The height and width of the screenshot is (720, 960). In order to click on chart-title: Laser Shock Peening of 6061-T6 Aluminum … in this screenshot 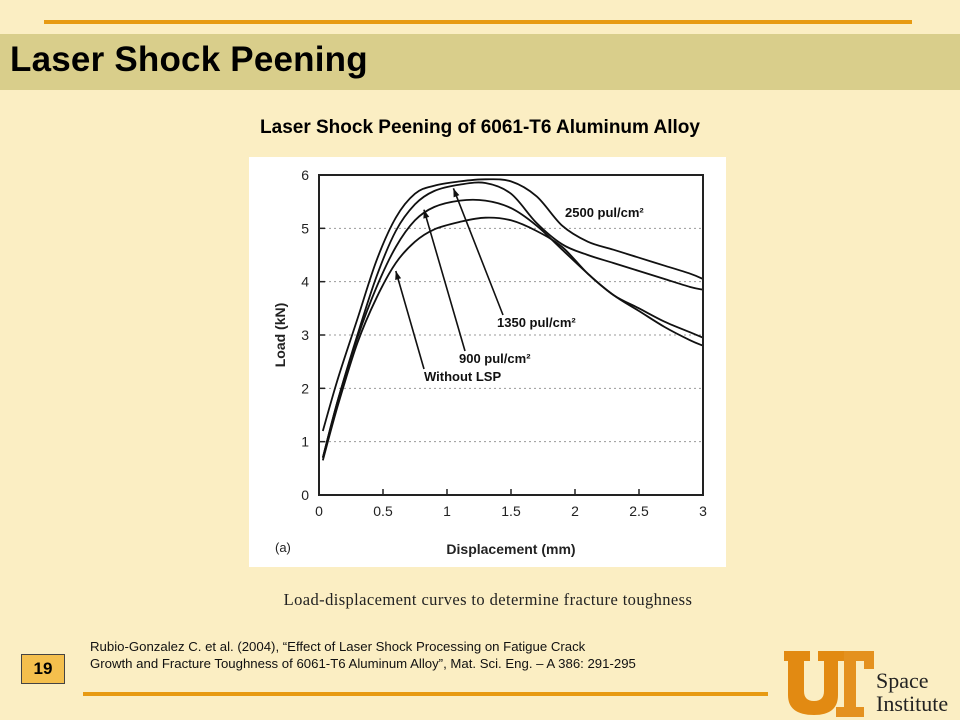, I will do `click(480, 127)`.